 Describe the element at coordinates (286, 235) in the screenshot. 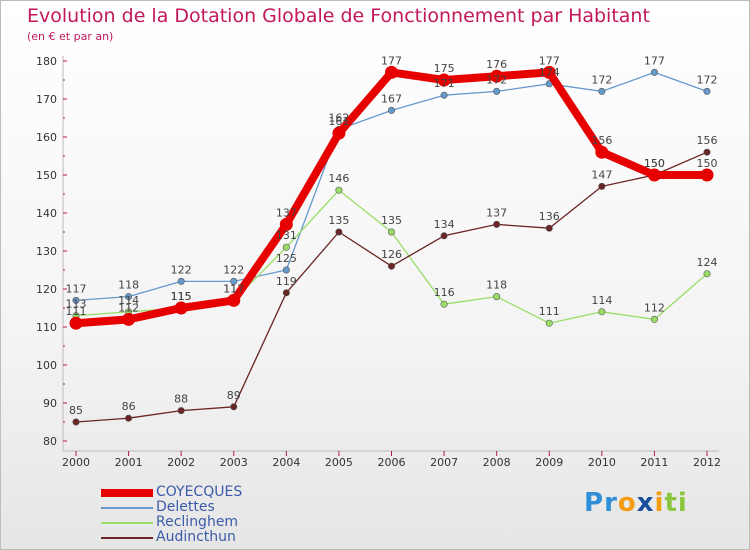

I see `data-label: 131` at that location.